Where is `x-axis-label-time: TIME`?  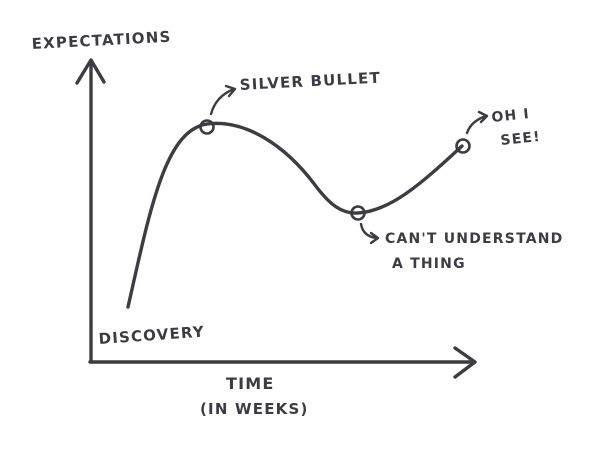 x-axis-label-time: TIME is located at coordinates (250, 383).